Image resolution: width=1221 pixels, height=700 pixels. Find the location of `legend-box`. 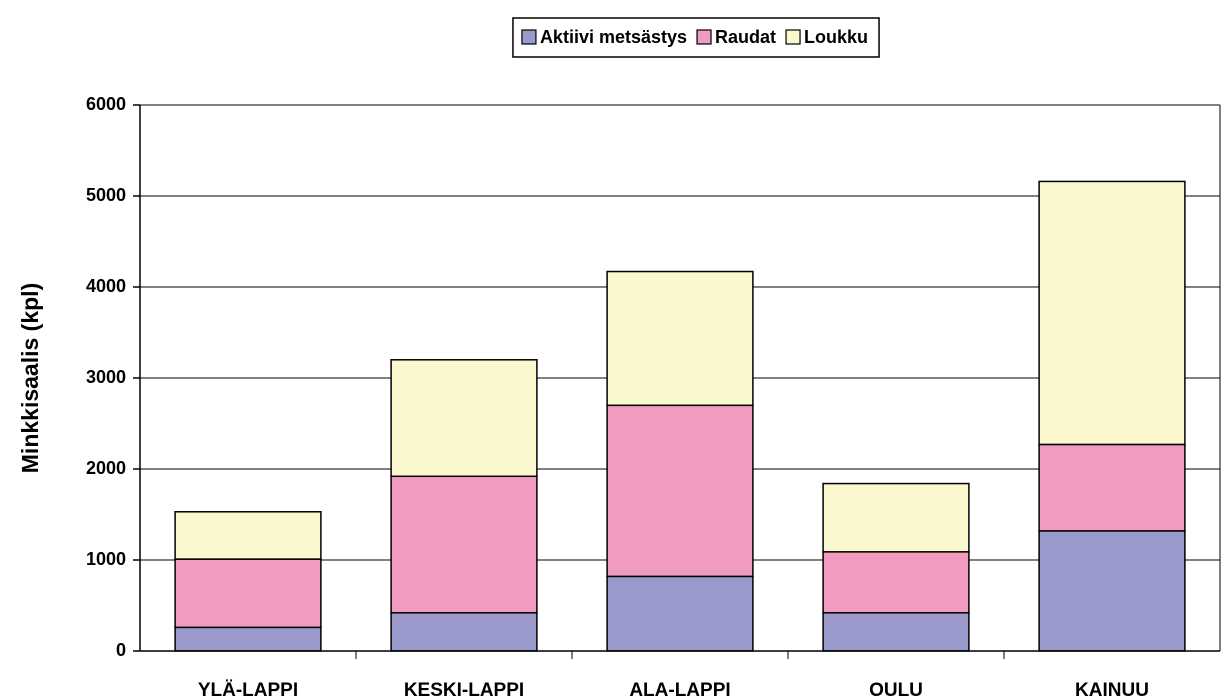

legend-box is located at coordinates (696, 37).